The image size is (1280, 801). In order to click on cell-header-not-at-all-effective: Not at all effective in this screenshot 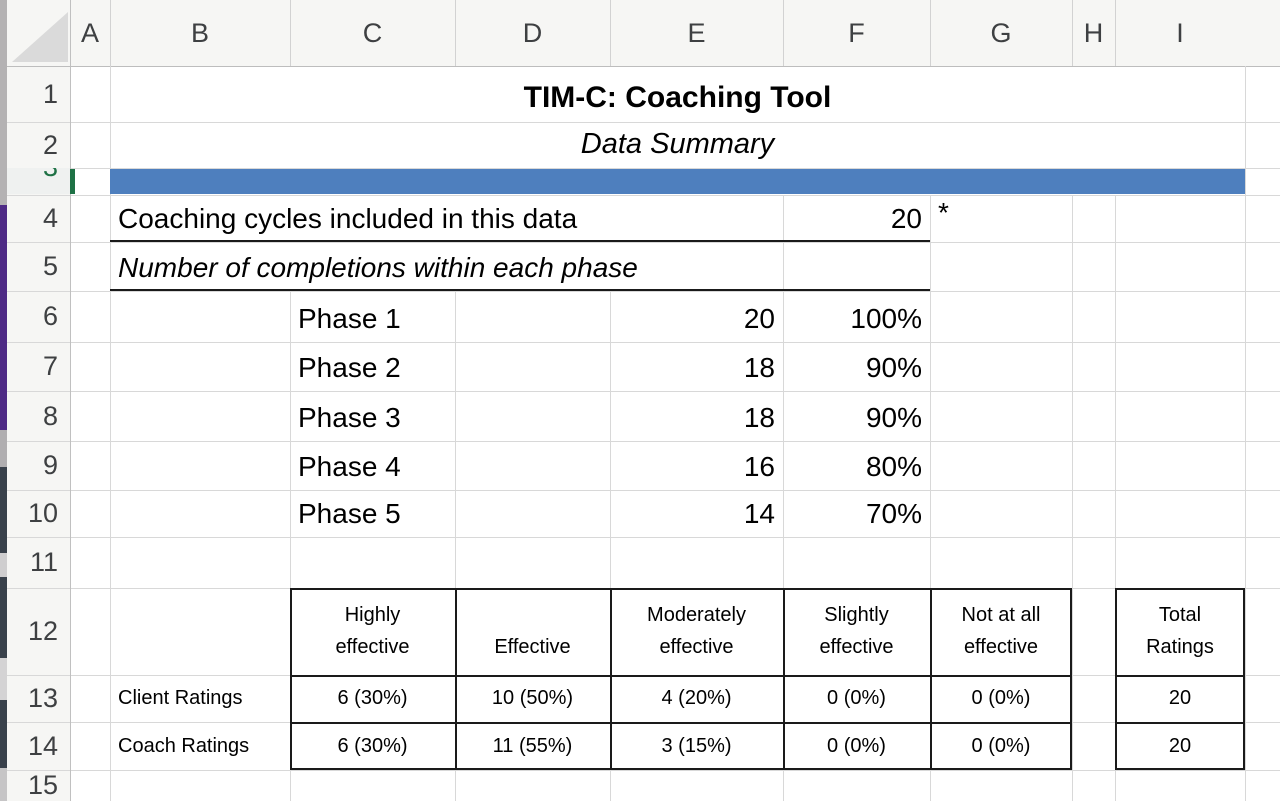, I will do `click(1001, 631)`.